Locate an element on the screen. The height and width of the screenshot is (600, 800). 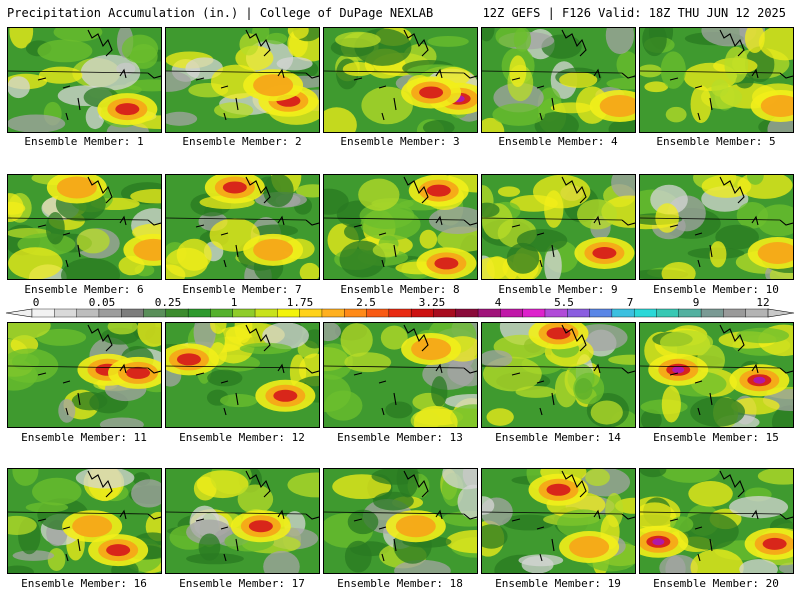
ensemble-member-label: Ensemble Member: 2 is located at coordinates (242, 141).